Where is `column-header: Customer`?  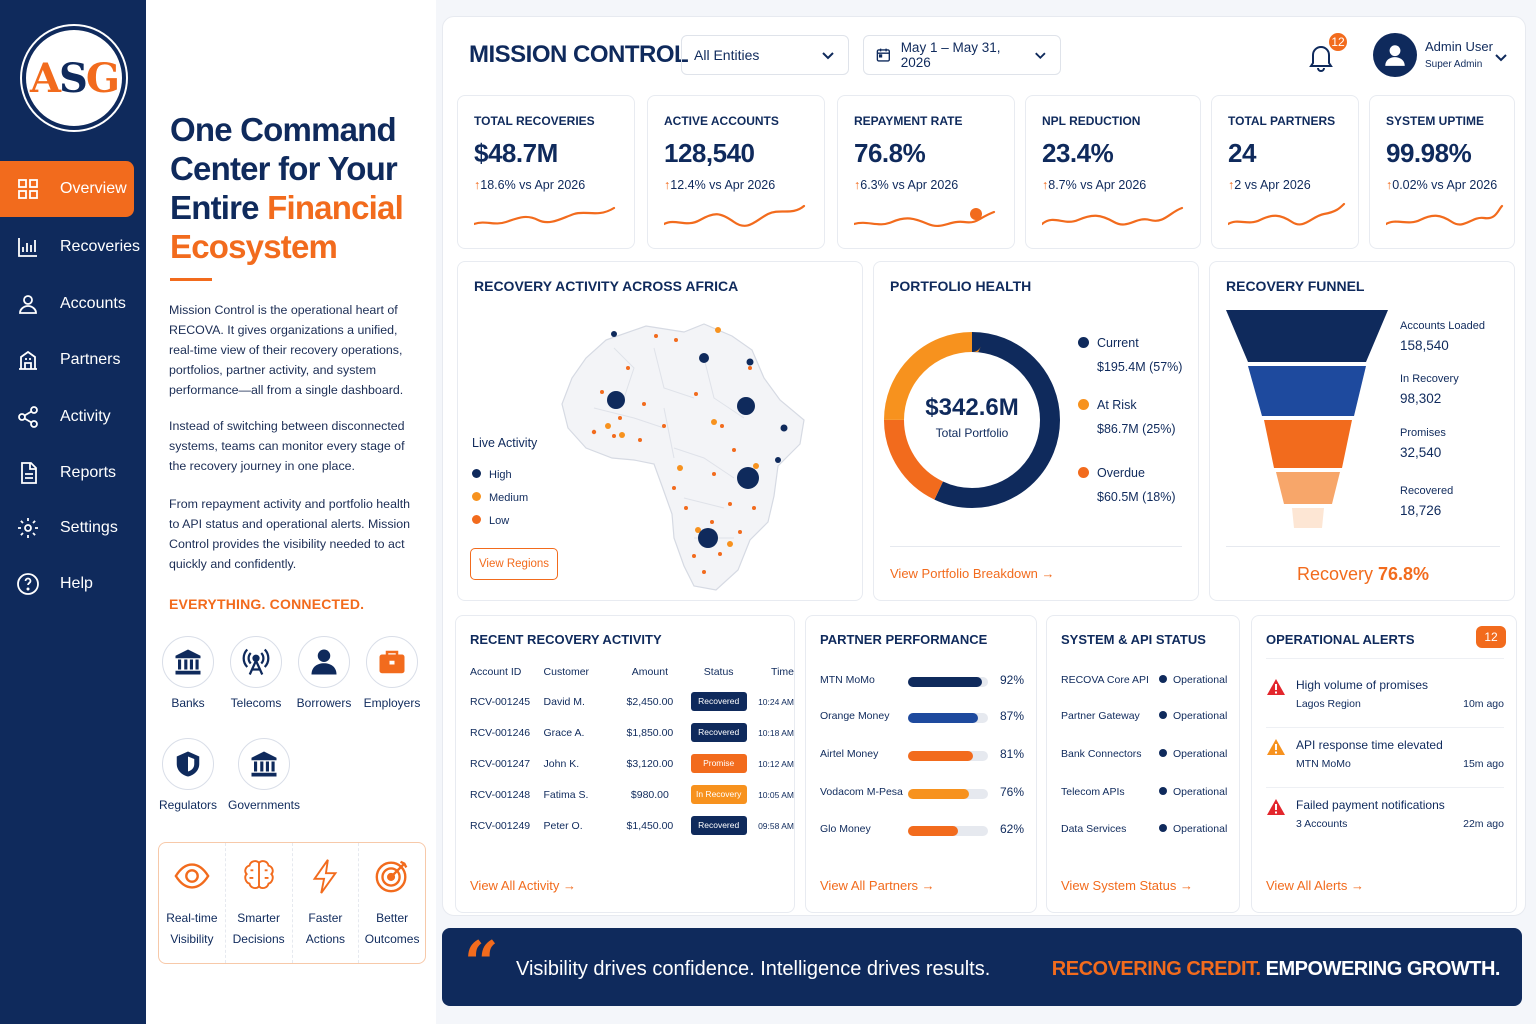
column-header: Customer is located at coordinates (566, 672).